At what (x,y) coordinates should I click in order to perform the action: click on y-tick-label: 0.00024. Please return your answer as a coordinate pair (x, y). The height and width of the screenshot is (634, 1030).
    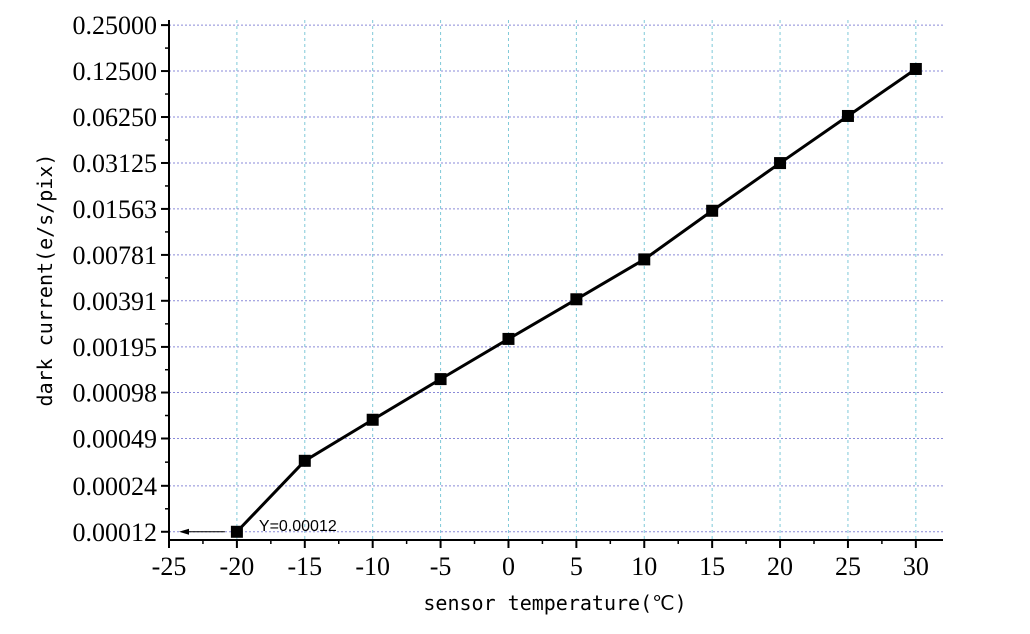
    Looking at the image, I should click on (115, 486).